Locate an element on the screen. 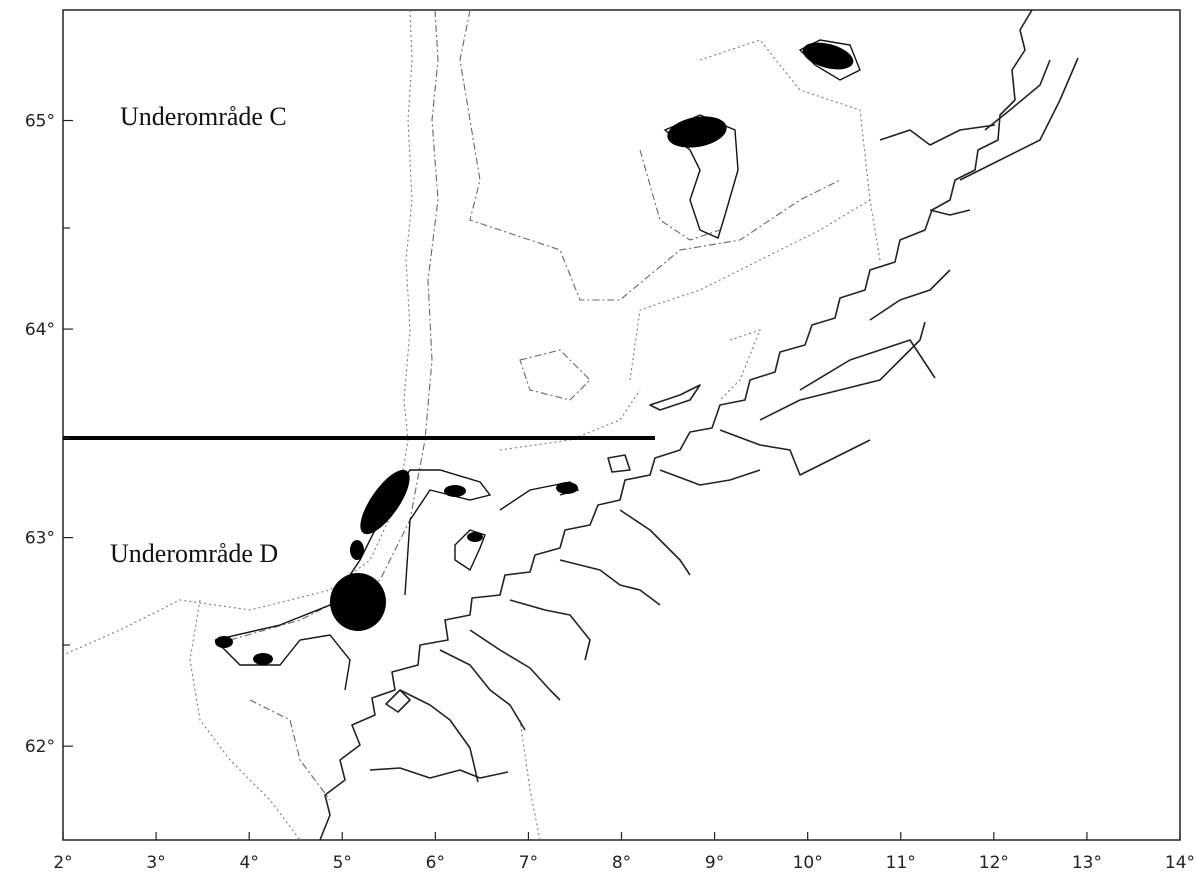  x-tick-label: 13° is located at coordinates (1087, 863).